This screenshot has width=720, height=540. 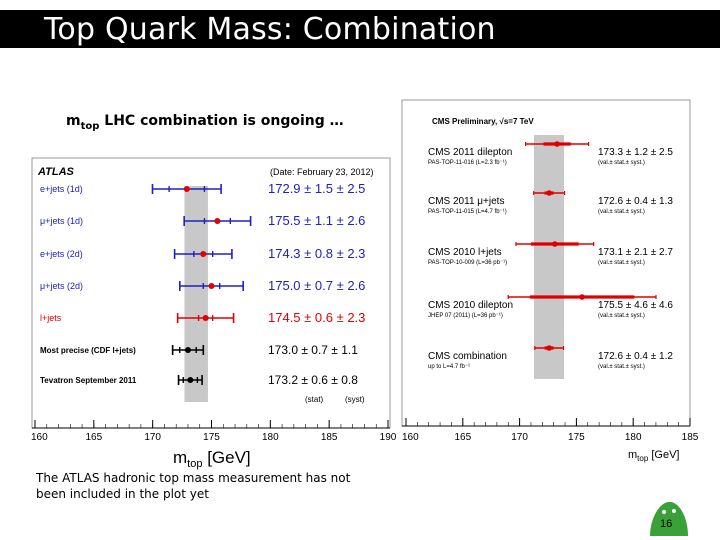 What do you see at coordinates (316, 220) in the screenshot?
I see `atlas-value-label: 175.5 ± 1.1 ± 2.6` at bounding box center [316, 220].